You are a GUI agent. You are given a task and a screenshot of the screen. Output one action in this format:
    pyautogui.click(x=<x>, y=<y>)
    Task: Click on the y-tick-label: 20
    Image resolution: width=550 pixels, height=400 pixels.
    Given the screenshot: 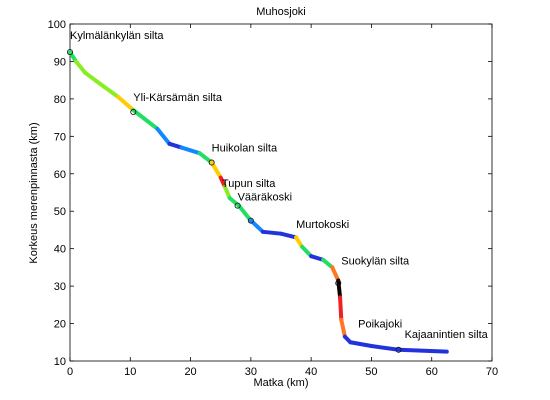 What is the action you would take?
    pyautogui.click(x=60, y=325)
    